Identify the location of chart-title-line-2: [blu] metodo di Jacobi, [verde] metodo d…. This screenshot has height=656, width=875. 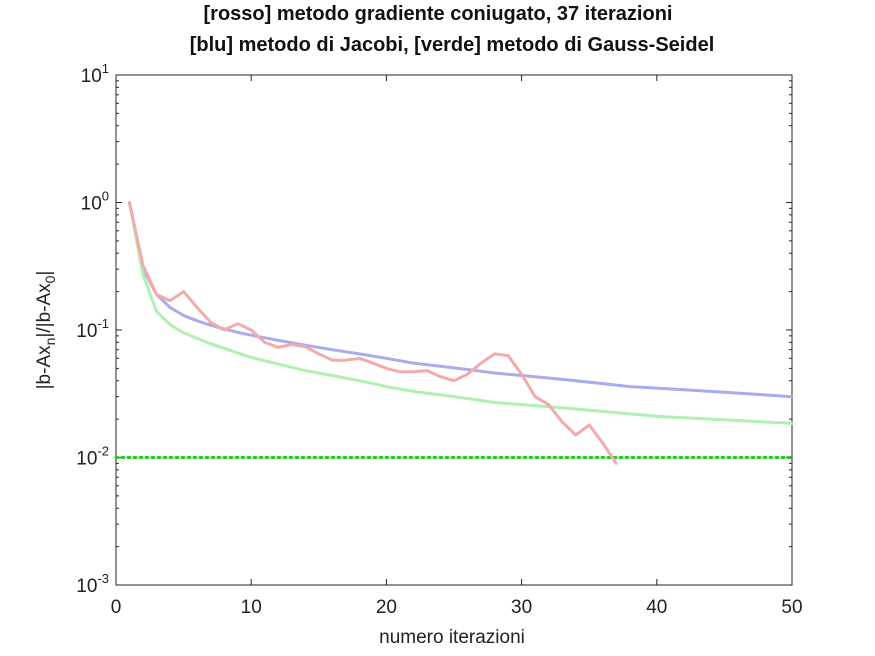
(452, 45).